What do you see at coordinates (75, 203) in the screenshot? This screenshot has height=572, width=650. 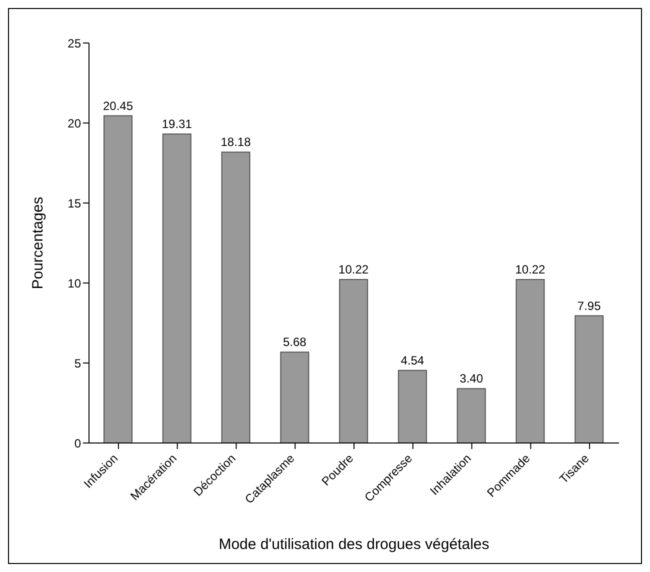 I see `y-tick-label: 15` at bounding box center [75, 203].